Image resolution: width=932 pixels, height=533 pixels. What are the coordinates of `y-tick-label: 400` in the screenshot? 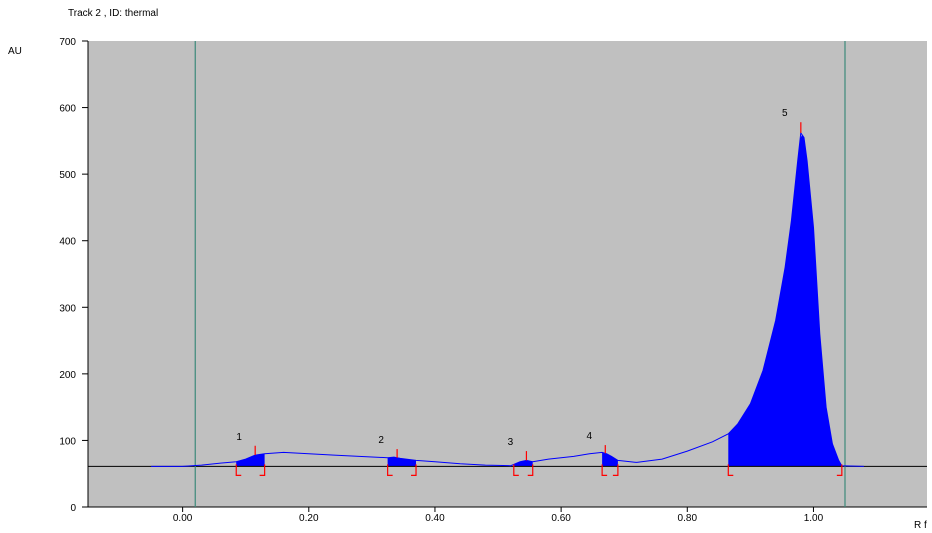 It's located at (67, 242).